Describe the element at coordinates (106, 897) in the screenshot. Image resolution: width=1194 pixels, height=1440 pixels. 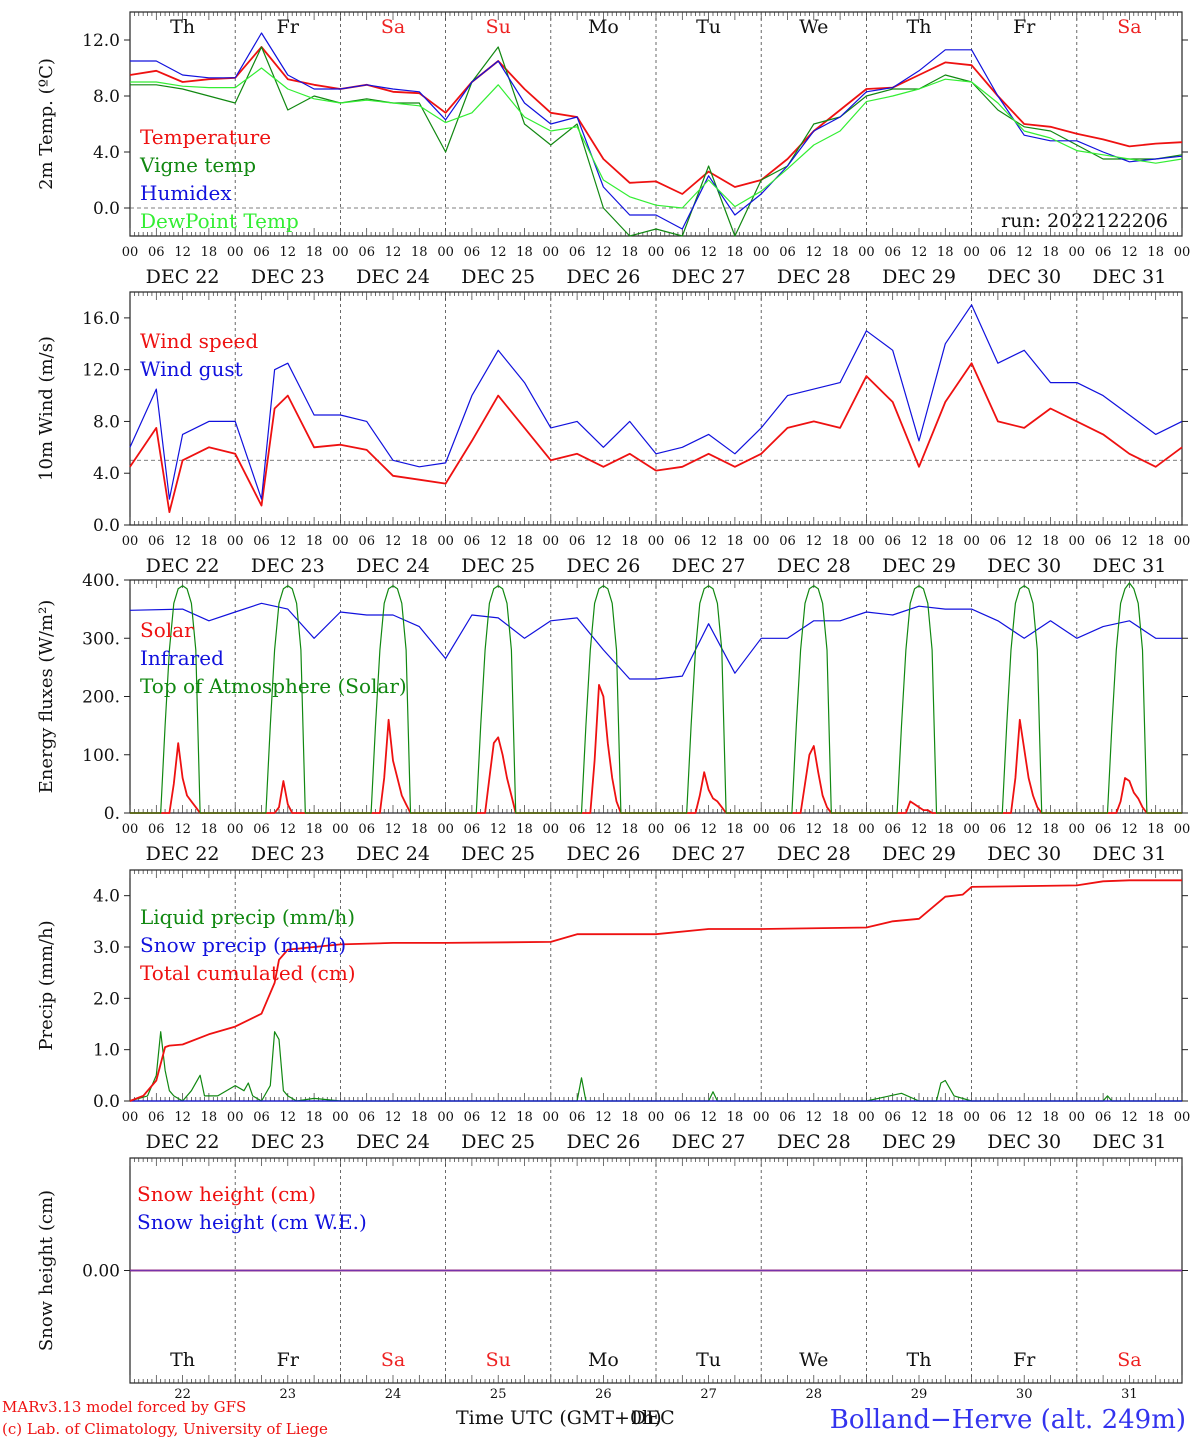
I see `y-tick-label: 4.0` at that location.